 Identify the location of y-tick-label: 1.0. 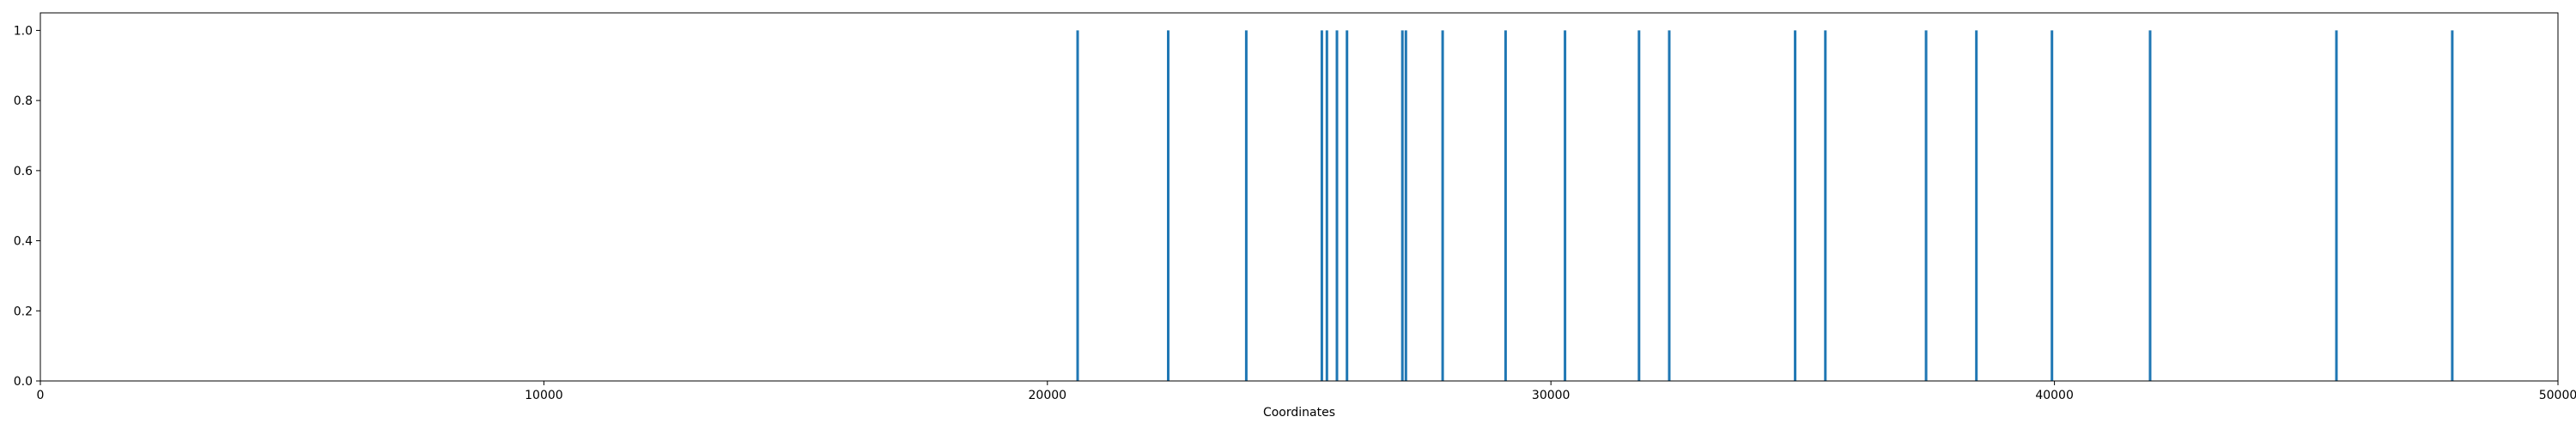
(23, 31).